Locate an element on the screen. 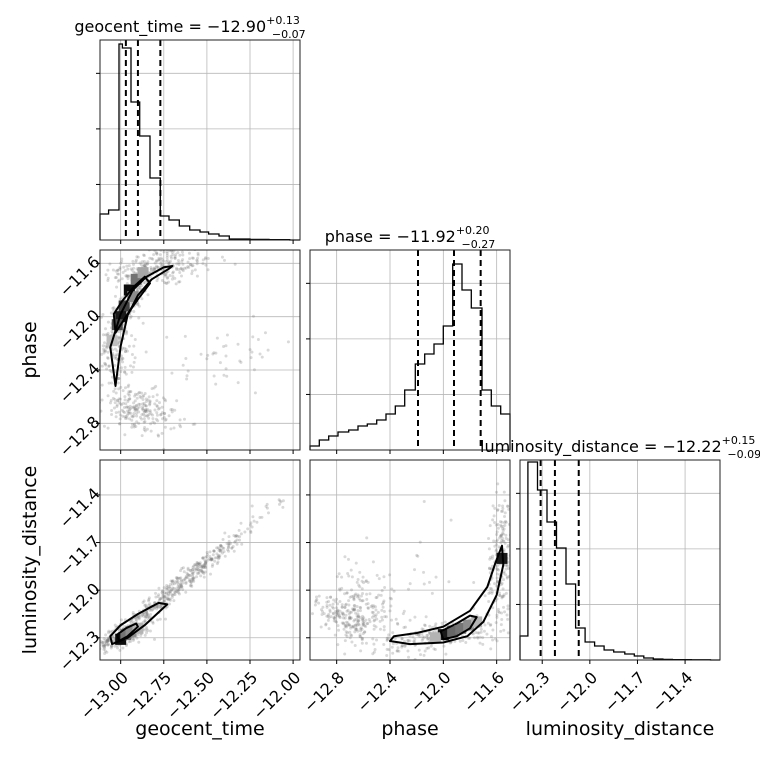 This screenshot has width=760, height=760. x-axis-label-luminosity_distance: luminosity_distance is located at coordinates (620, 729).